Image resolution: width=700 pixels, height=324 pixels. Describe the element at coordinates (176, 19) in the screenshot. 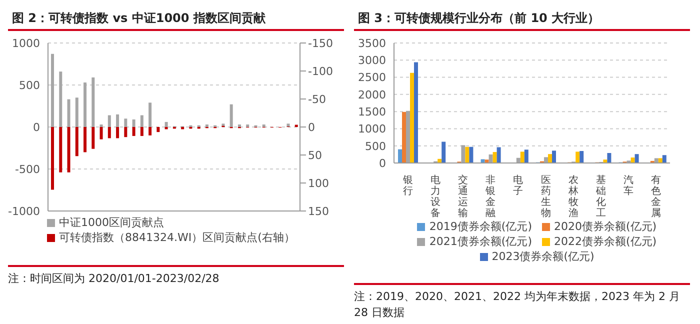

I see `chart-title: 图 2：可转债指数 vs 中证1000 指数区间贡献` at that location.